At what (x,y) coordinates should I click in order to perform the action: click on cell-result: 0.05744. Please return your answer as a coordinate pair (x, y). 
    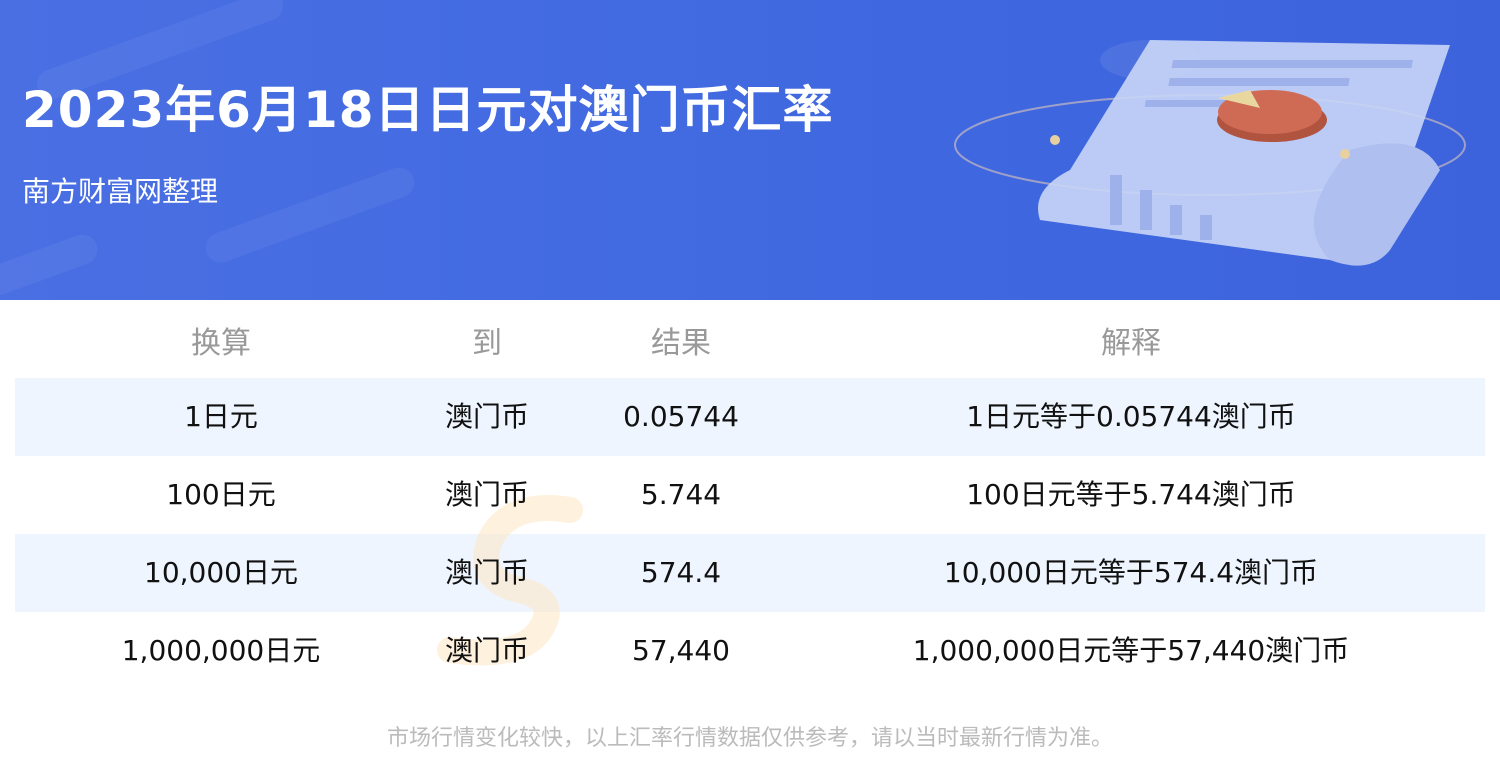
    Looking at the image, I should click on (681, 416).